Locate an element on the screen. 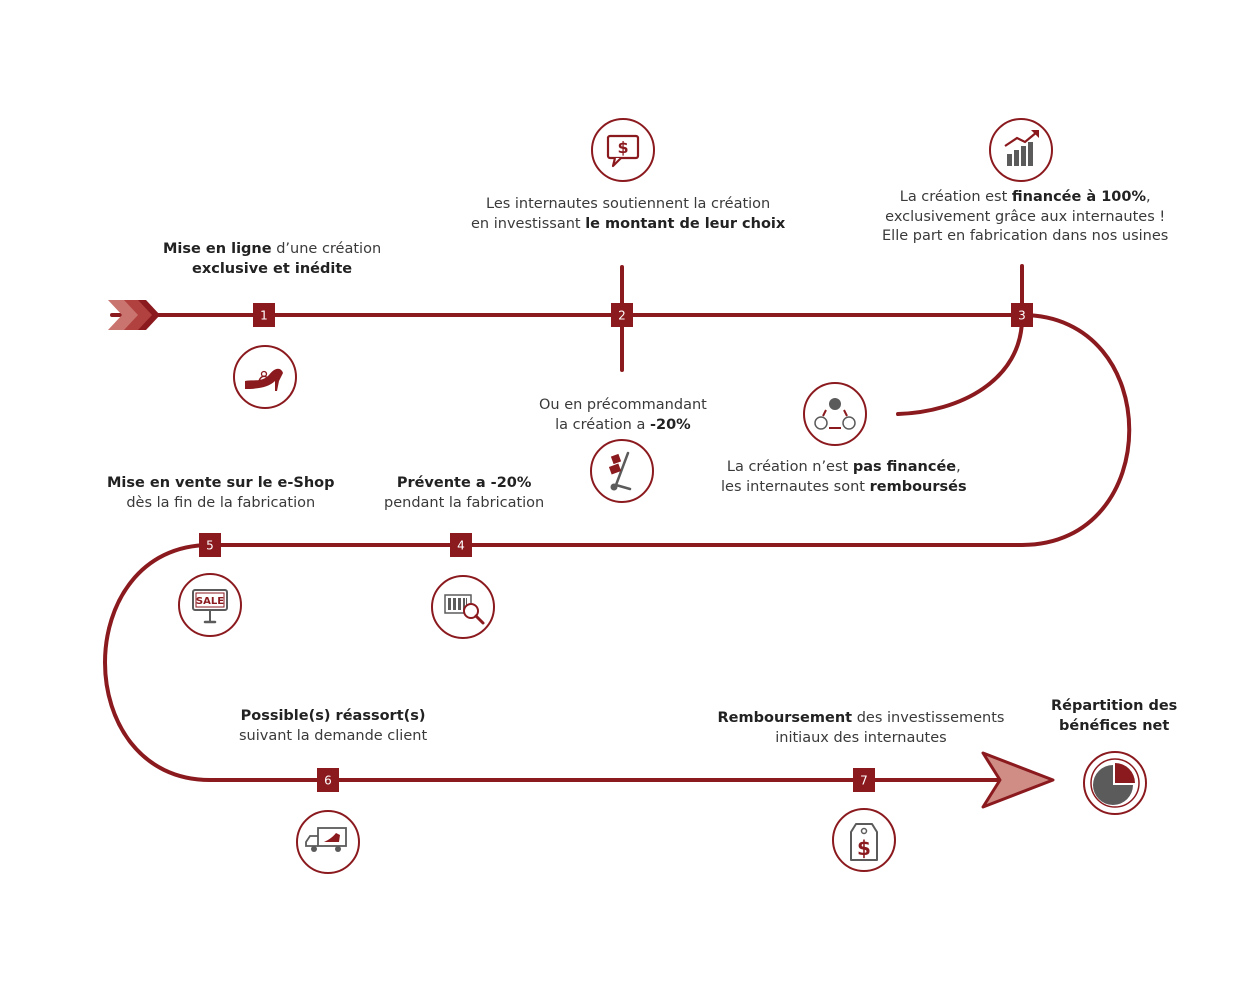 The height and width of the screenshot is (1000, 1250). label-text: initiaux des internautes is located at coordinates (861, 737).